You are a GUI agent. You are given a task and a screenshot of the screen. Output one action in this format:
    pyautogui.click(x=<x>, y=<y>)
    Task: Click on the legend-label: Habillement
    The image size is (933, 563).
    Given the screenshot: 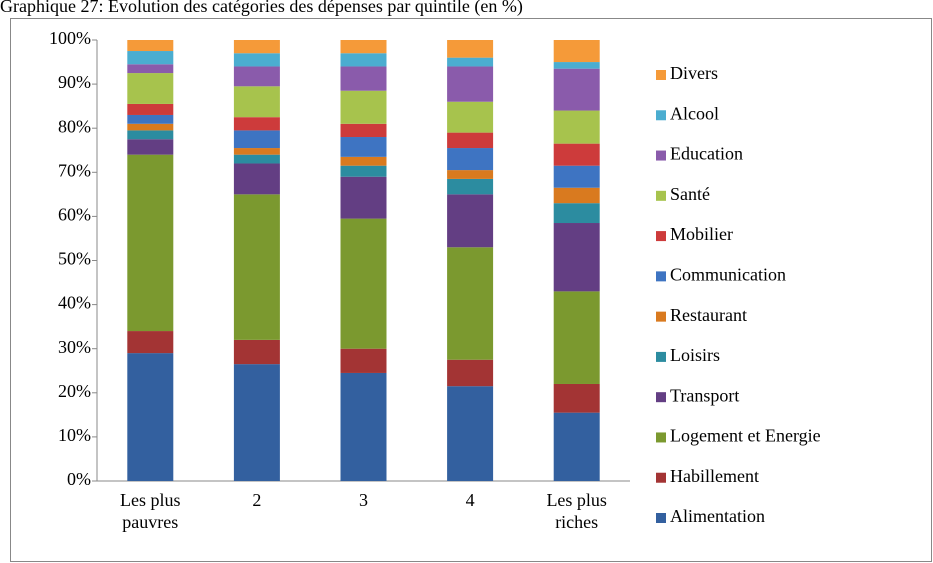 What is the action you would take?
    pyautogui.click(x=714, y=476)
    